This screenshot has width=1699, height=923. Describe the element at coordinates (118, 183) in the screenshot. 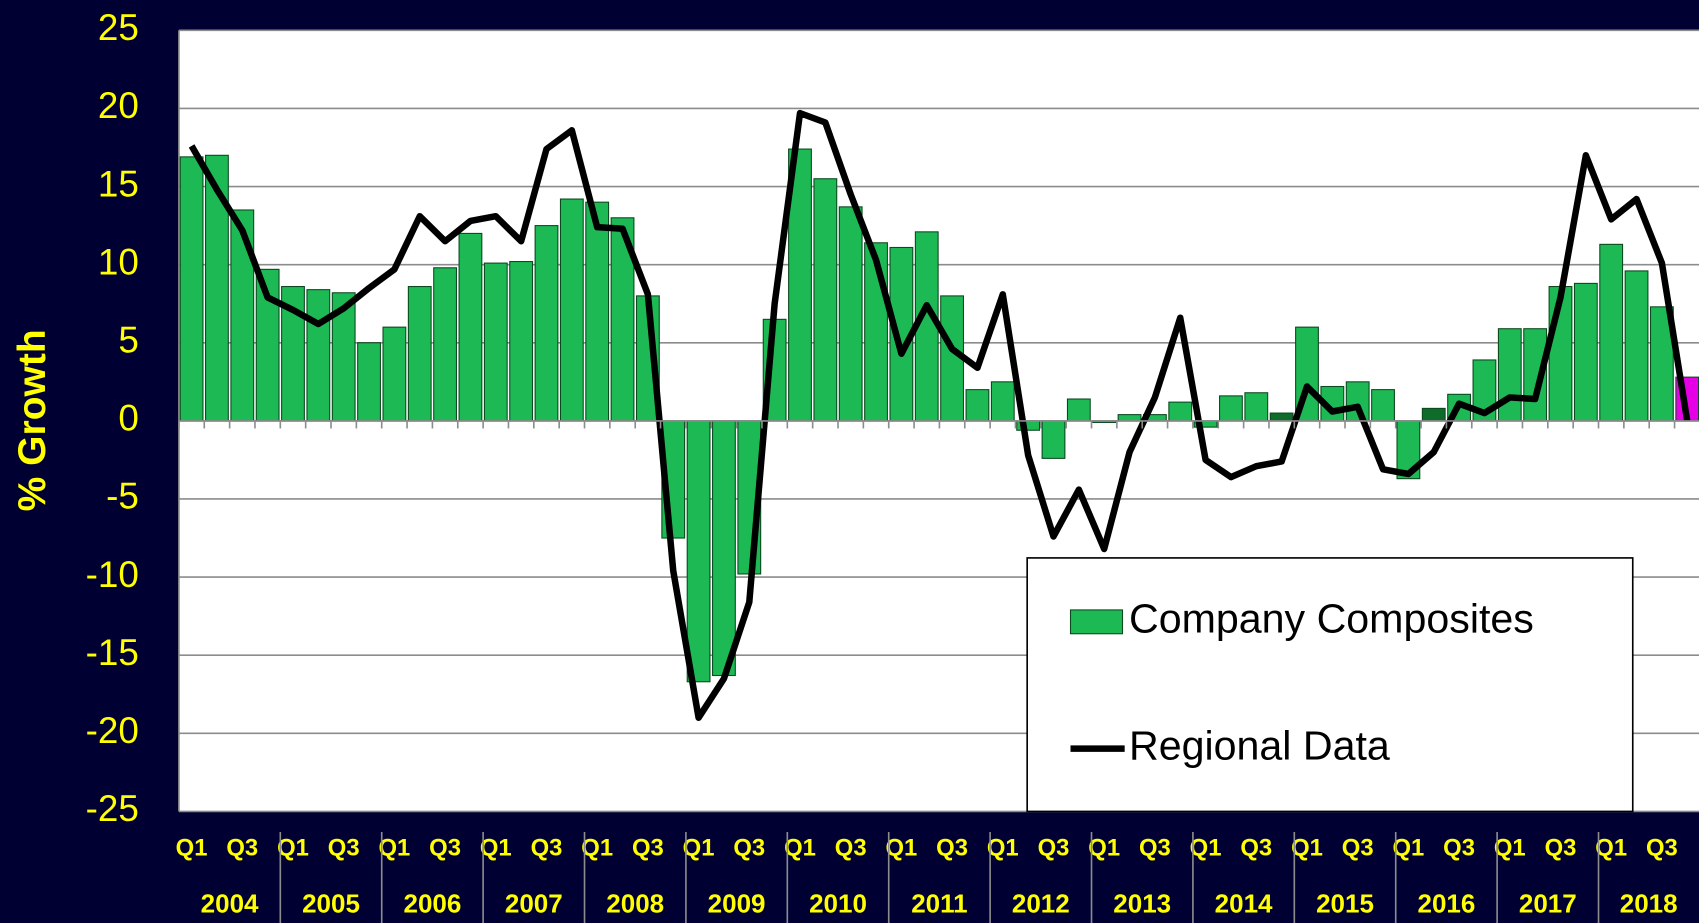

I see `y-tick-label: 15` at that location.